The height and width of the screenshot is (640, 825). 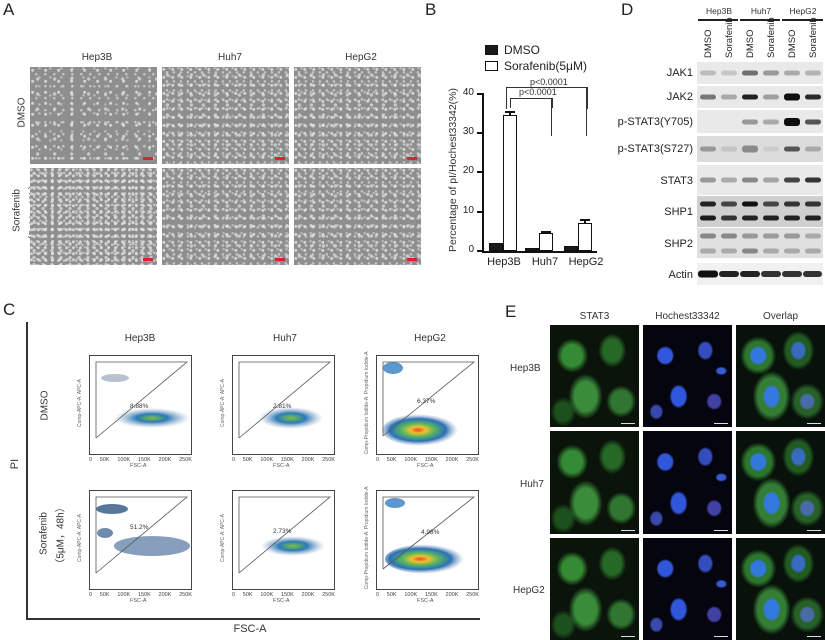 I want to click on legend-item-dmso: DMSO, so click(x=512, y=50).